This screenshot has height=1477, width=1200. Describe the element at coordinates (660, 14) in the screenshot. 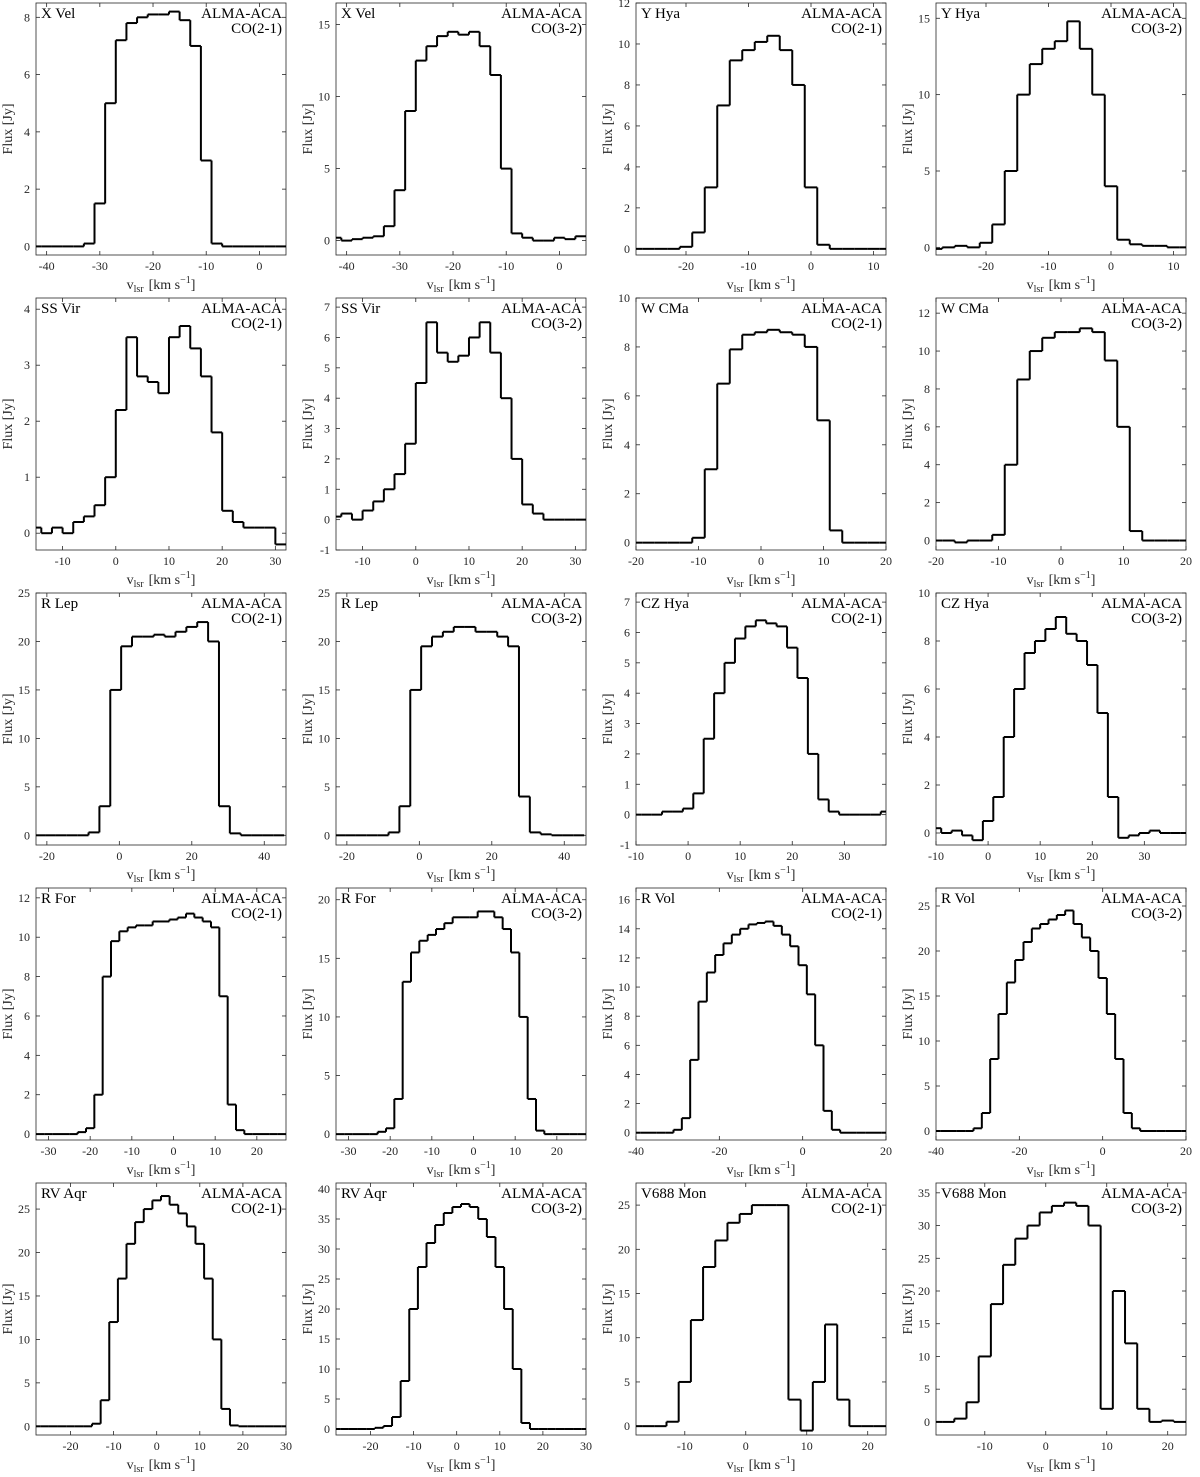

I see `star-name: Y Hya` at that location.